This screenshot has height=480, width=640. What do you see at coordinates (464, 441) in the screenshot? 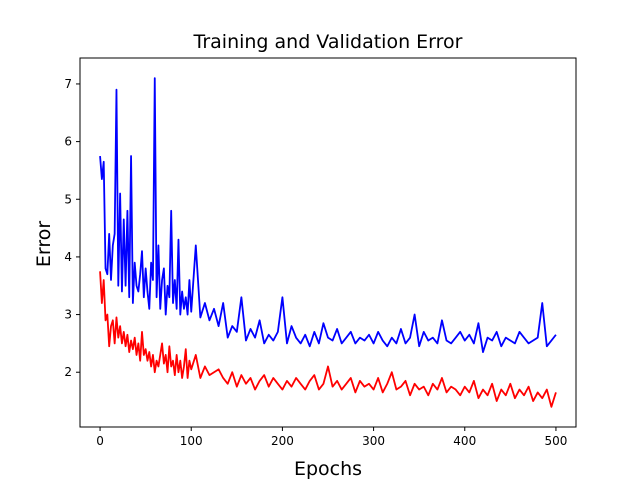
I see `x-tick-label: 400` at bounding box center [464, 441].